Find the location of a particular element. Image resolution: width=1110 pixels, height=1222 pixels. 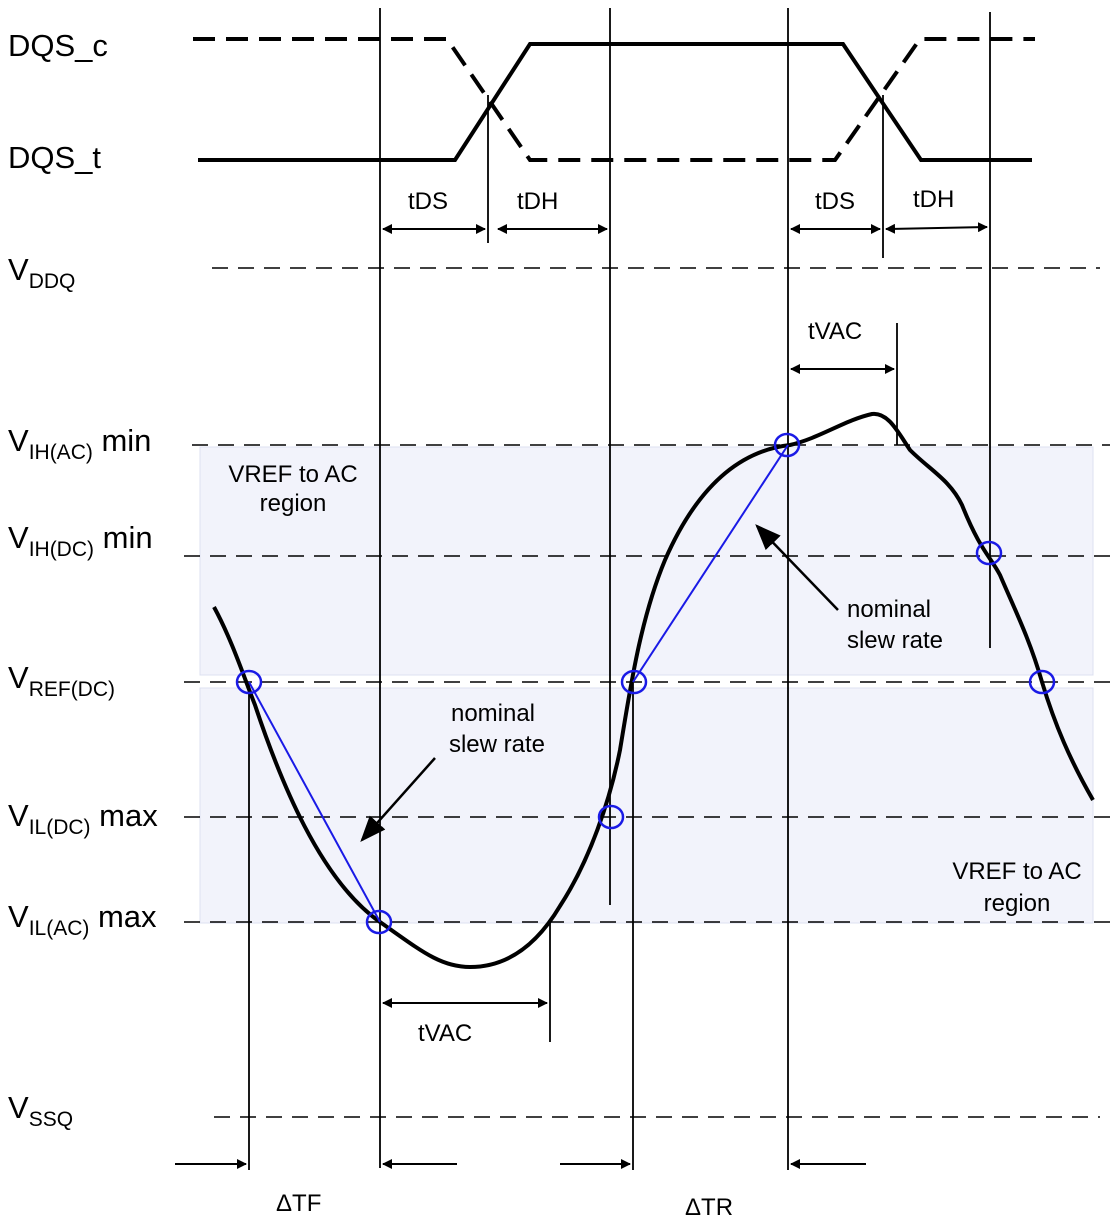

dqs-c-waveform is located at coordinates (614, 99).